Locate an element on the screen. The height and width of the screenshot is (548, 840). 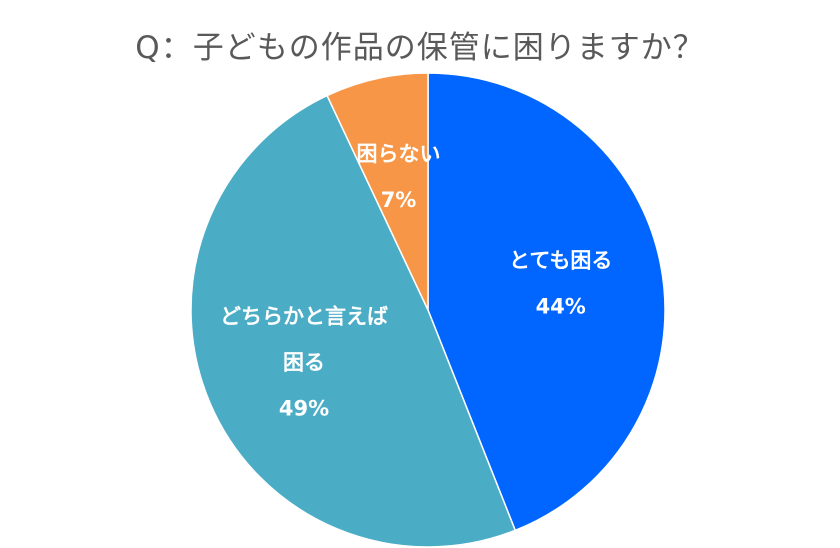
slice-value-somewhat-troubled: 49% is located at coordinates (304, 409).